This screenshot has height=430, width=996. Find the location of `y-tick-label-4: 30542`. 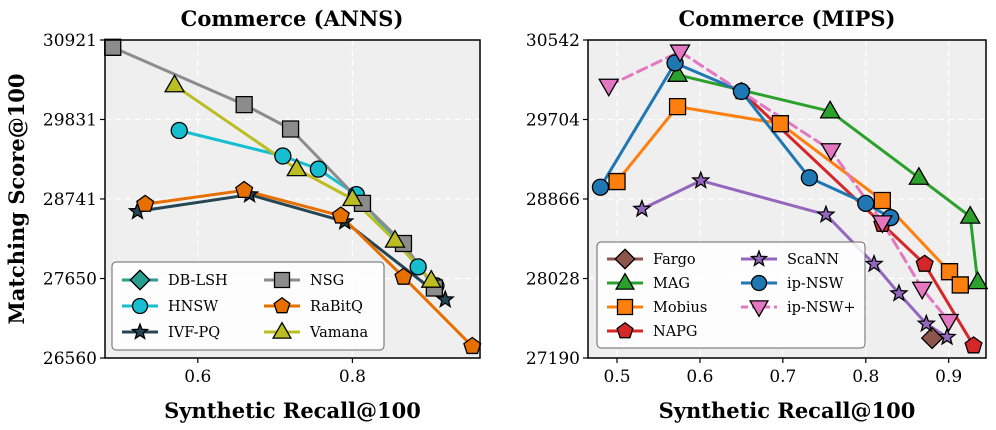

y-tick-label-4: 30542 is located at coordinates (553, 41).